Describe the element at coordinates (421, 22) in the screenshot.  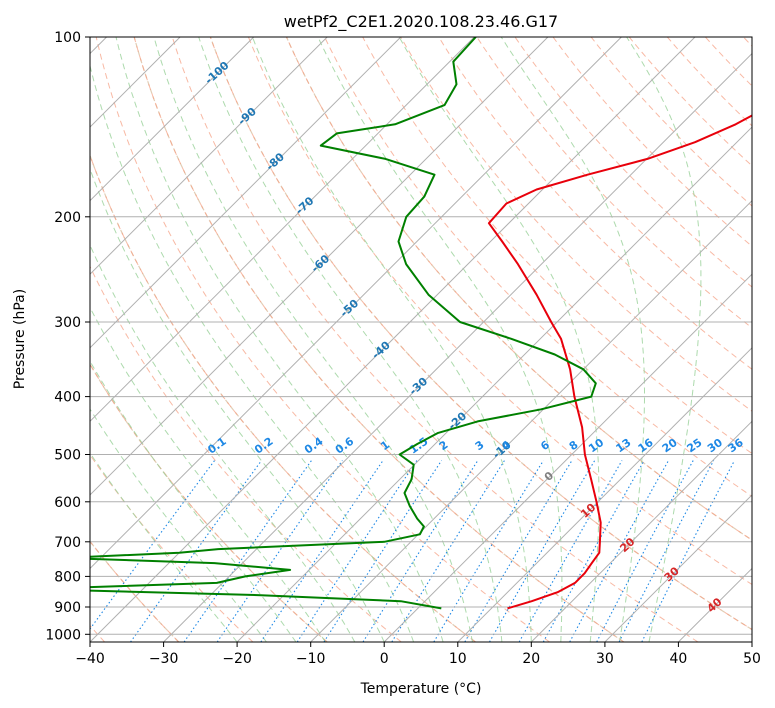
I see `chart-title: wetPf2_C2E1.2020.108.23.46.G17` at that location.